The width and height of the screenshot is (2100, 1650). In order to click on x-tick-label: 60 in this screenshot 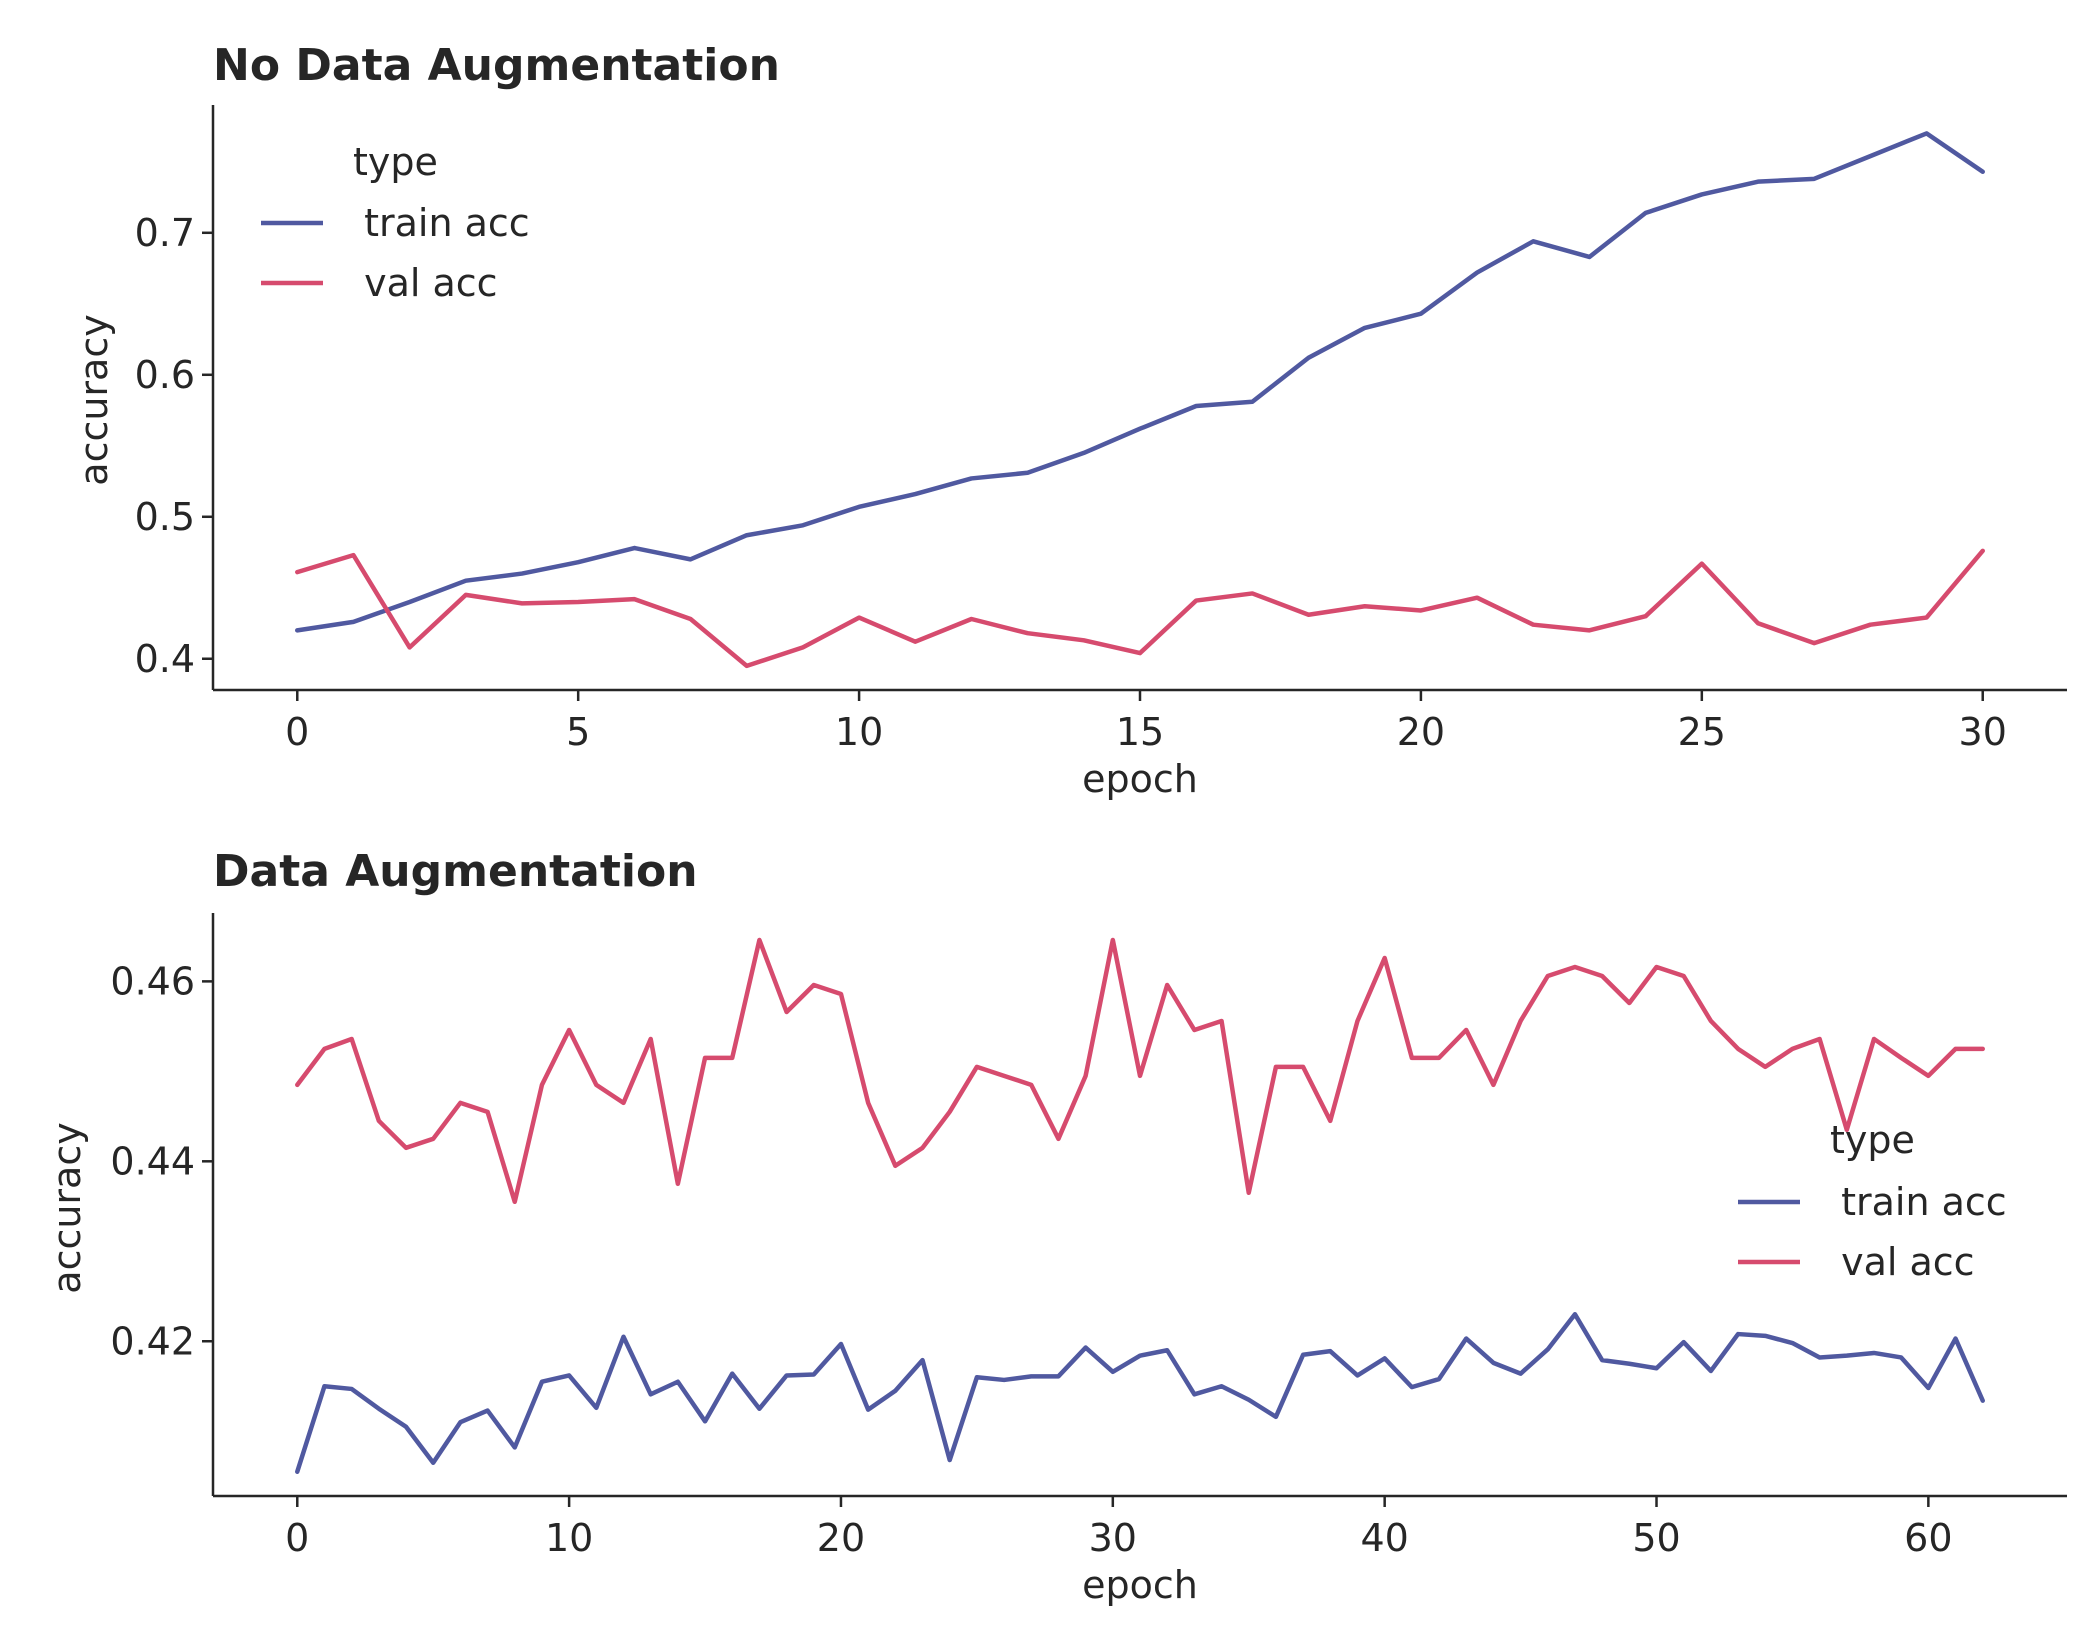, I will do `click(1928, 1538)`.